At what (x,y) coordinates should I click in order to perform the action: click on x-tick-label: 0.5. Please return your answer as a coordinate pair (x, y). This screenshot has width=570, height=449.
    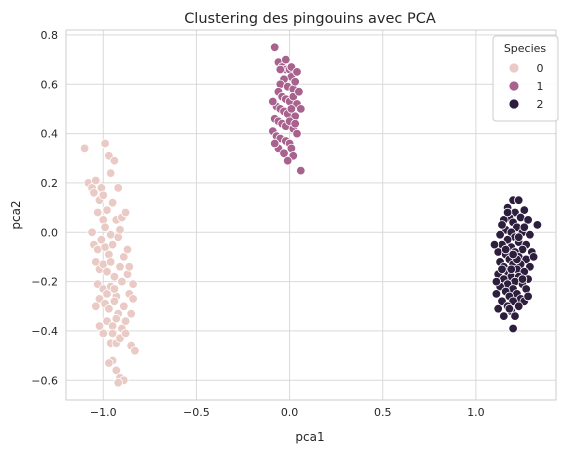
    Looking at the image, I should click on (383, 412).